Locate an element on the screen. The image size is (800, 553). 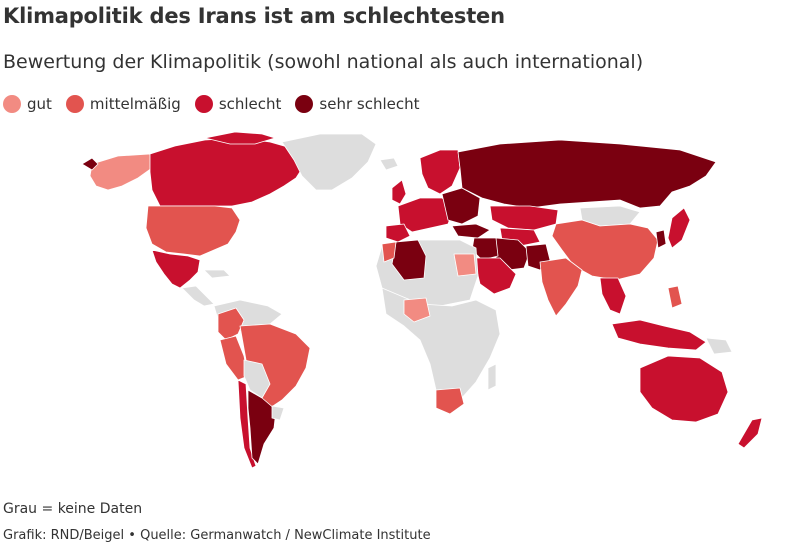
region-caribbean is located at coordinates (217, 274).